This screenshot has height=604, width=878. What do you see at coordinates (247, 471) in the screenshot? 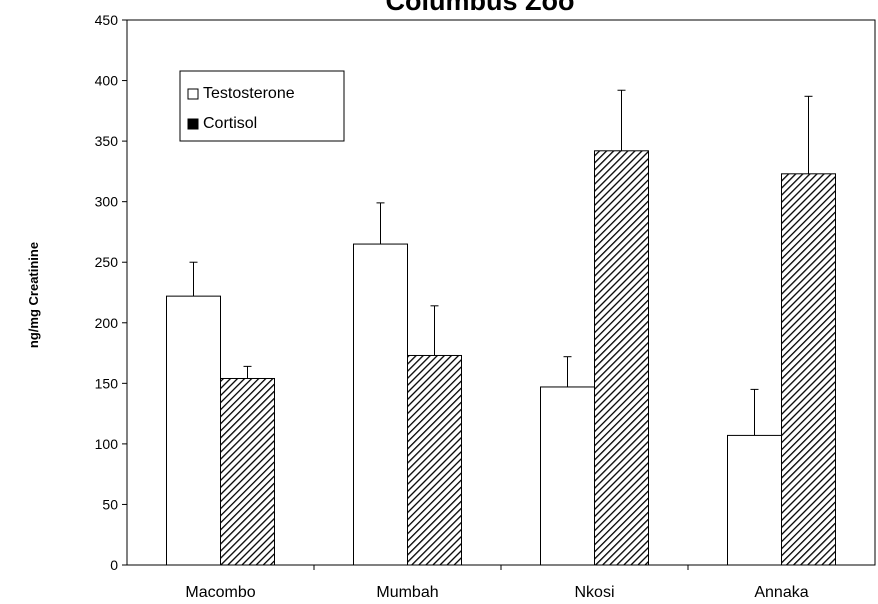
I see `bar-cortisol-macombo` at bounding box center [247, 471].